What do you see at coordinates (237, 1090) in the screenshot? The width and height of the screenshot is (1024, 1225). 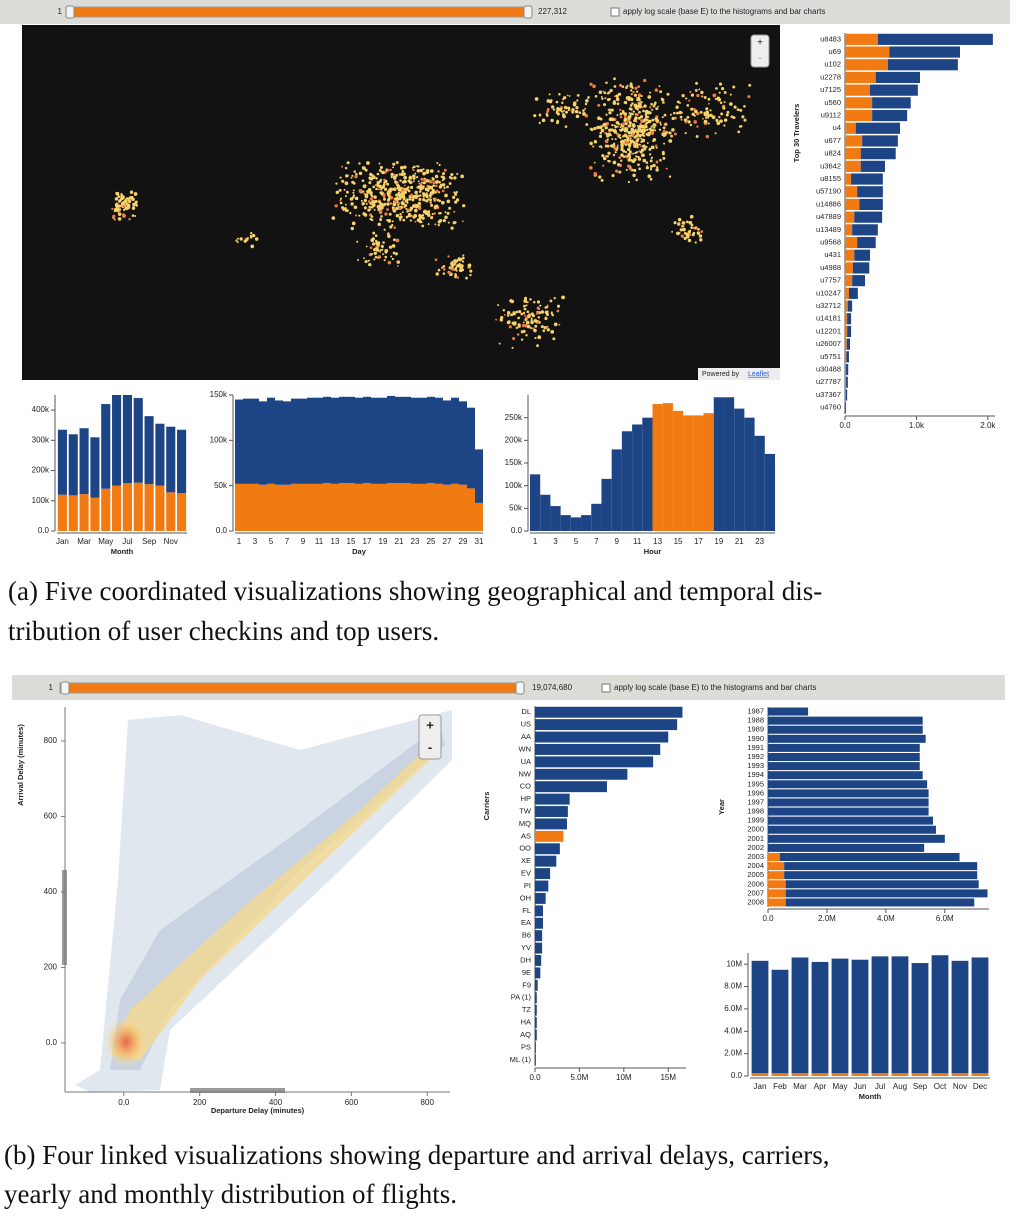 I see `brush` at bounding box center [237, 1090].